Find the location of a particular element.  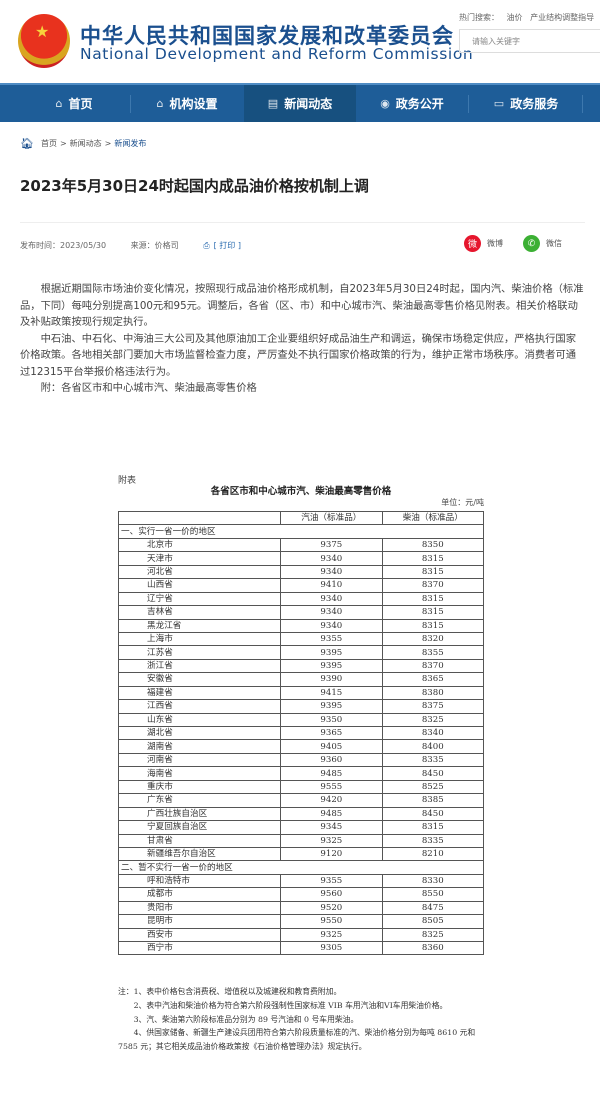

table-row: 湖南省 9405 8400 is located at coordinates (301, 746).